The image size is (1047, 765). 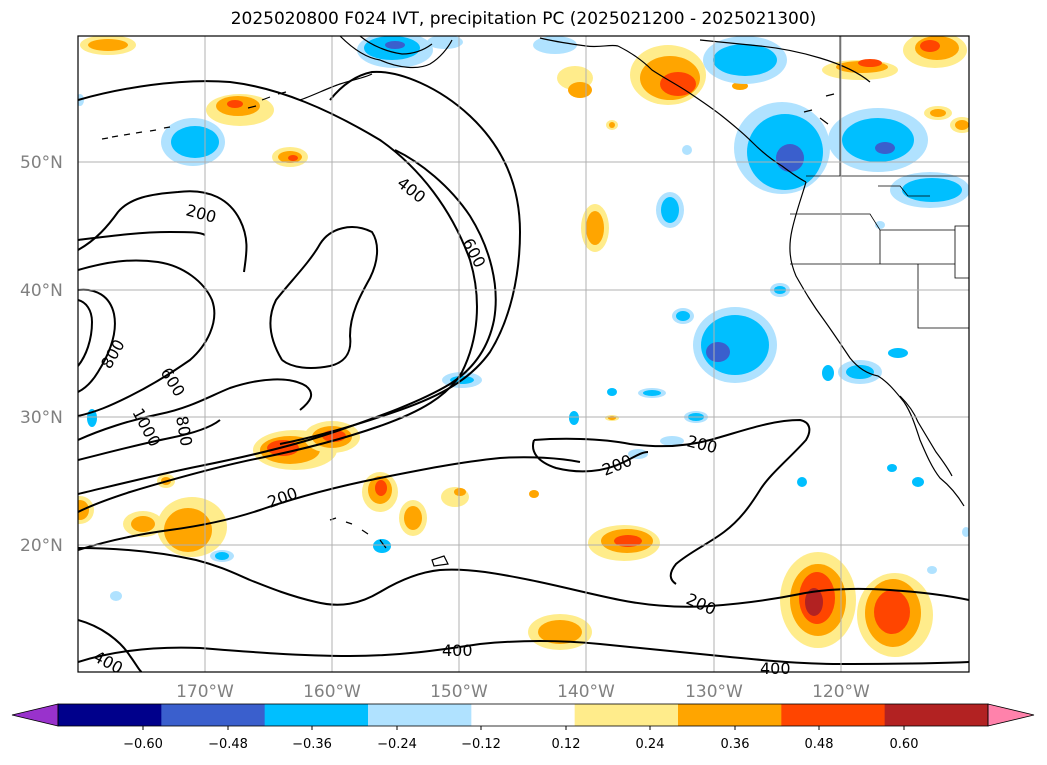 What do you see at coordinates (143, 744) in the screenshot?
I see `colorbar-tick: −0.60` at bounding box center [143, 744].